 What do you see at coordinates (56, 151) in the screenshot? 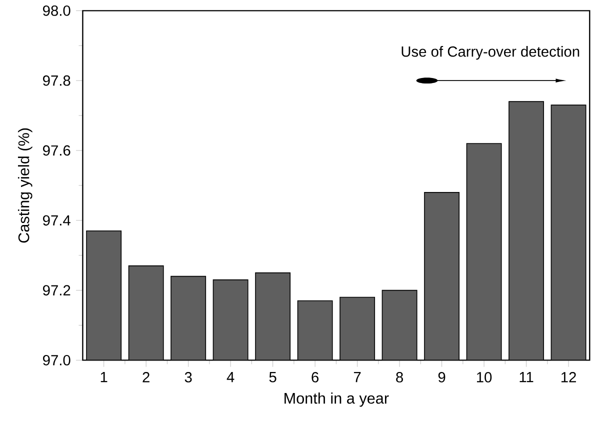
I see `y-tick-label: 97.6` at bounding box center [56, 151].